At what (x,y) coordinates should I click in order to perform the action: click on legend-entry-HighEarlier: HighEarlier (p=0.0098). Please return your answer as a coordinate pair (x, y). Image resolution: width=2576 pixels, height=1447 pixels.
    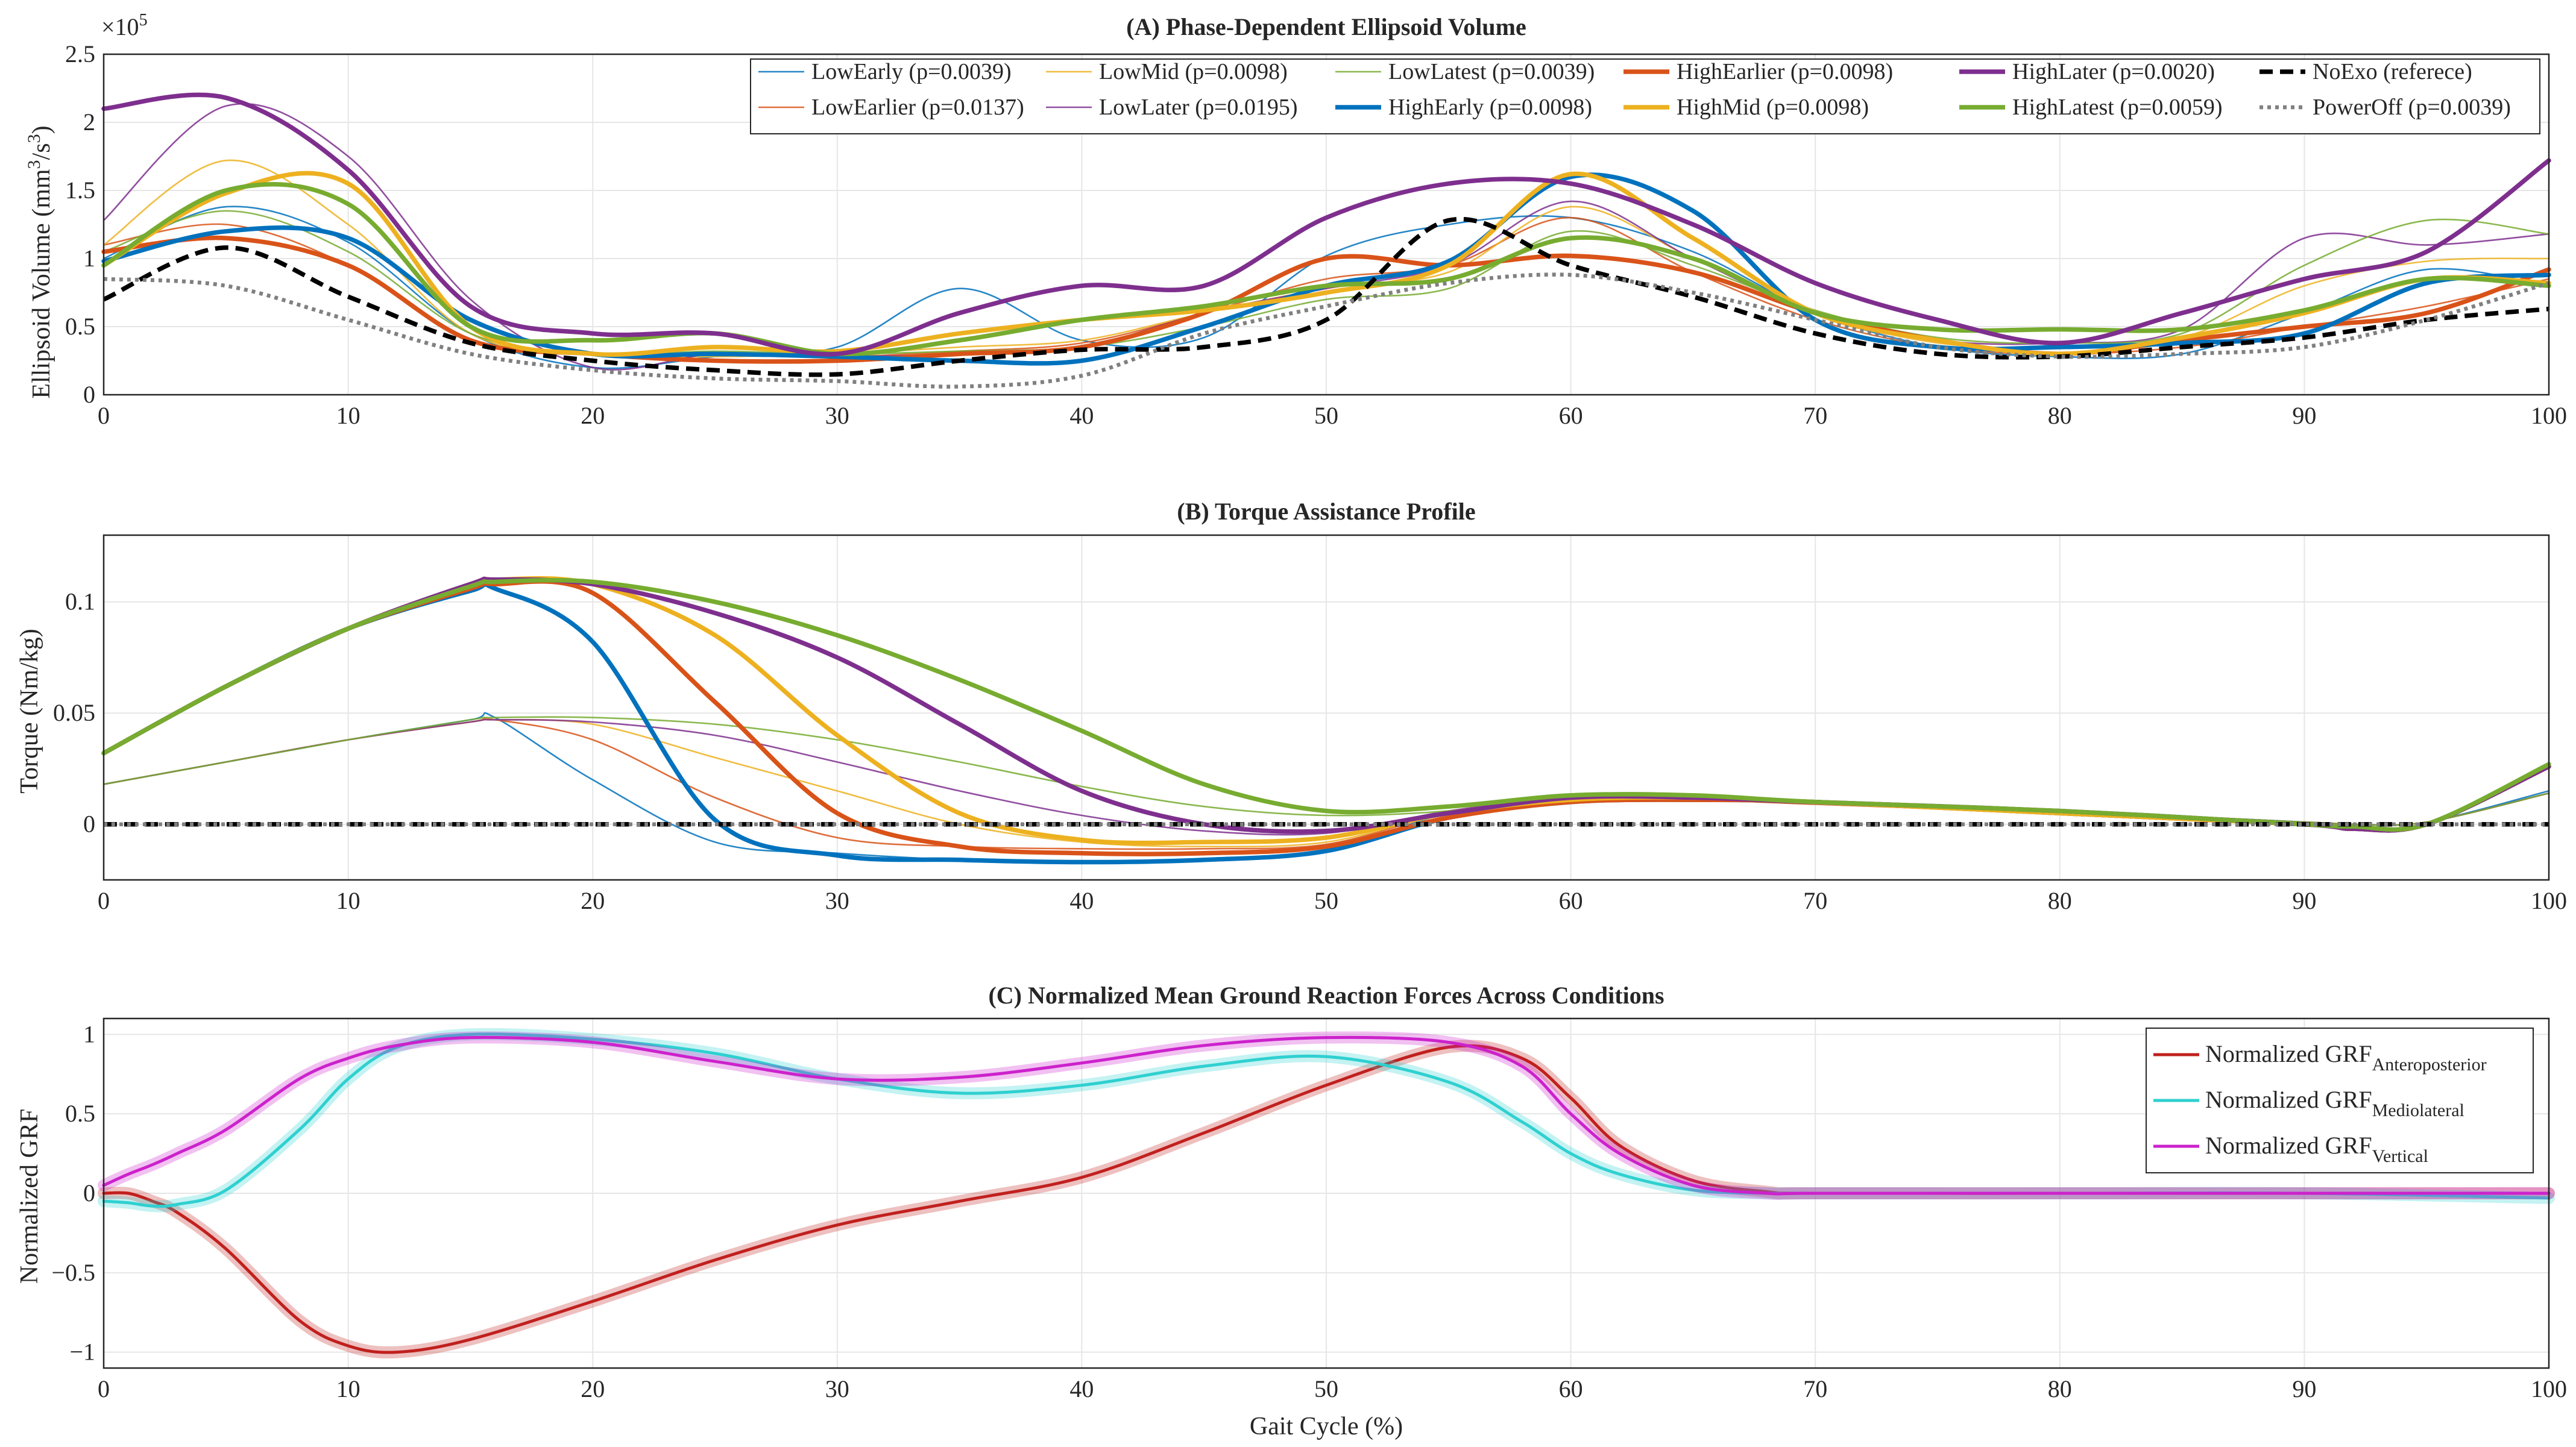
    Looking at the image, I should click on (1785, 71).